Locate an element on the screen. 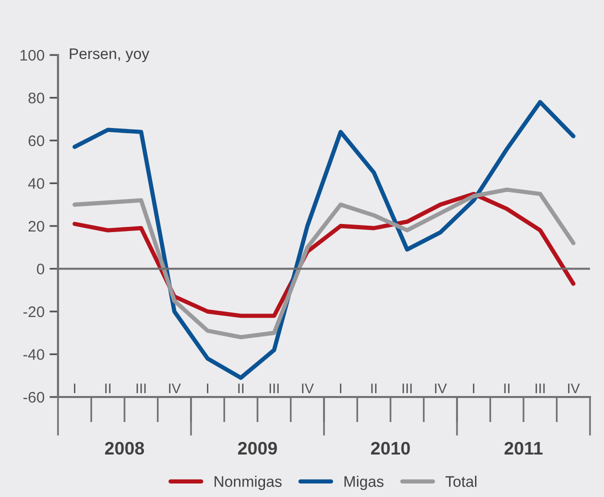 This screenshot has height=497, width=604. y-tick-label: 100 is located at coordinates (32, 55).